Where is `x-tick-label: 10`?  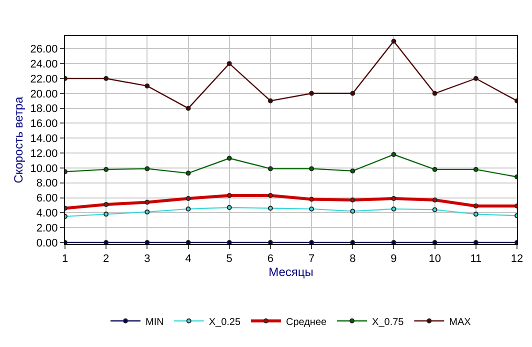
x-tick-label: 10 is located at coordinates (434, 259).